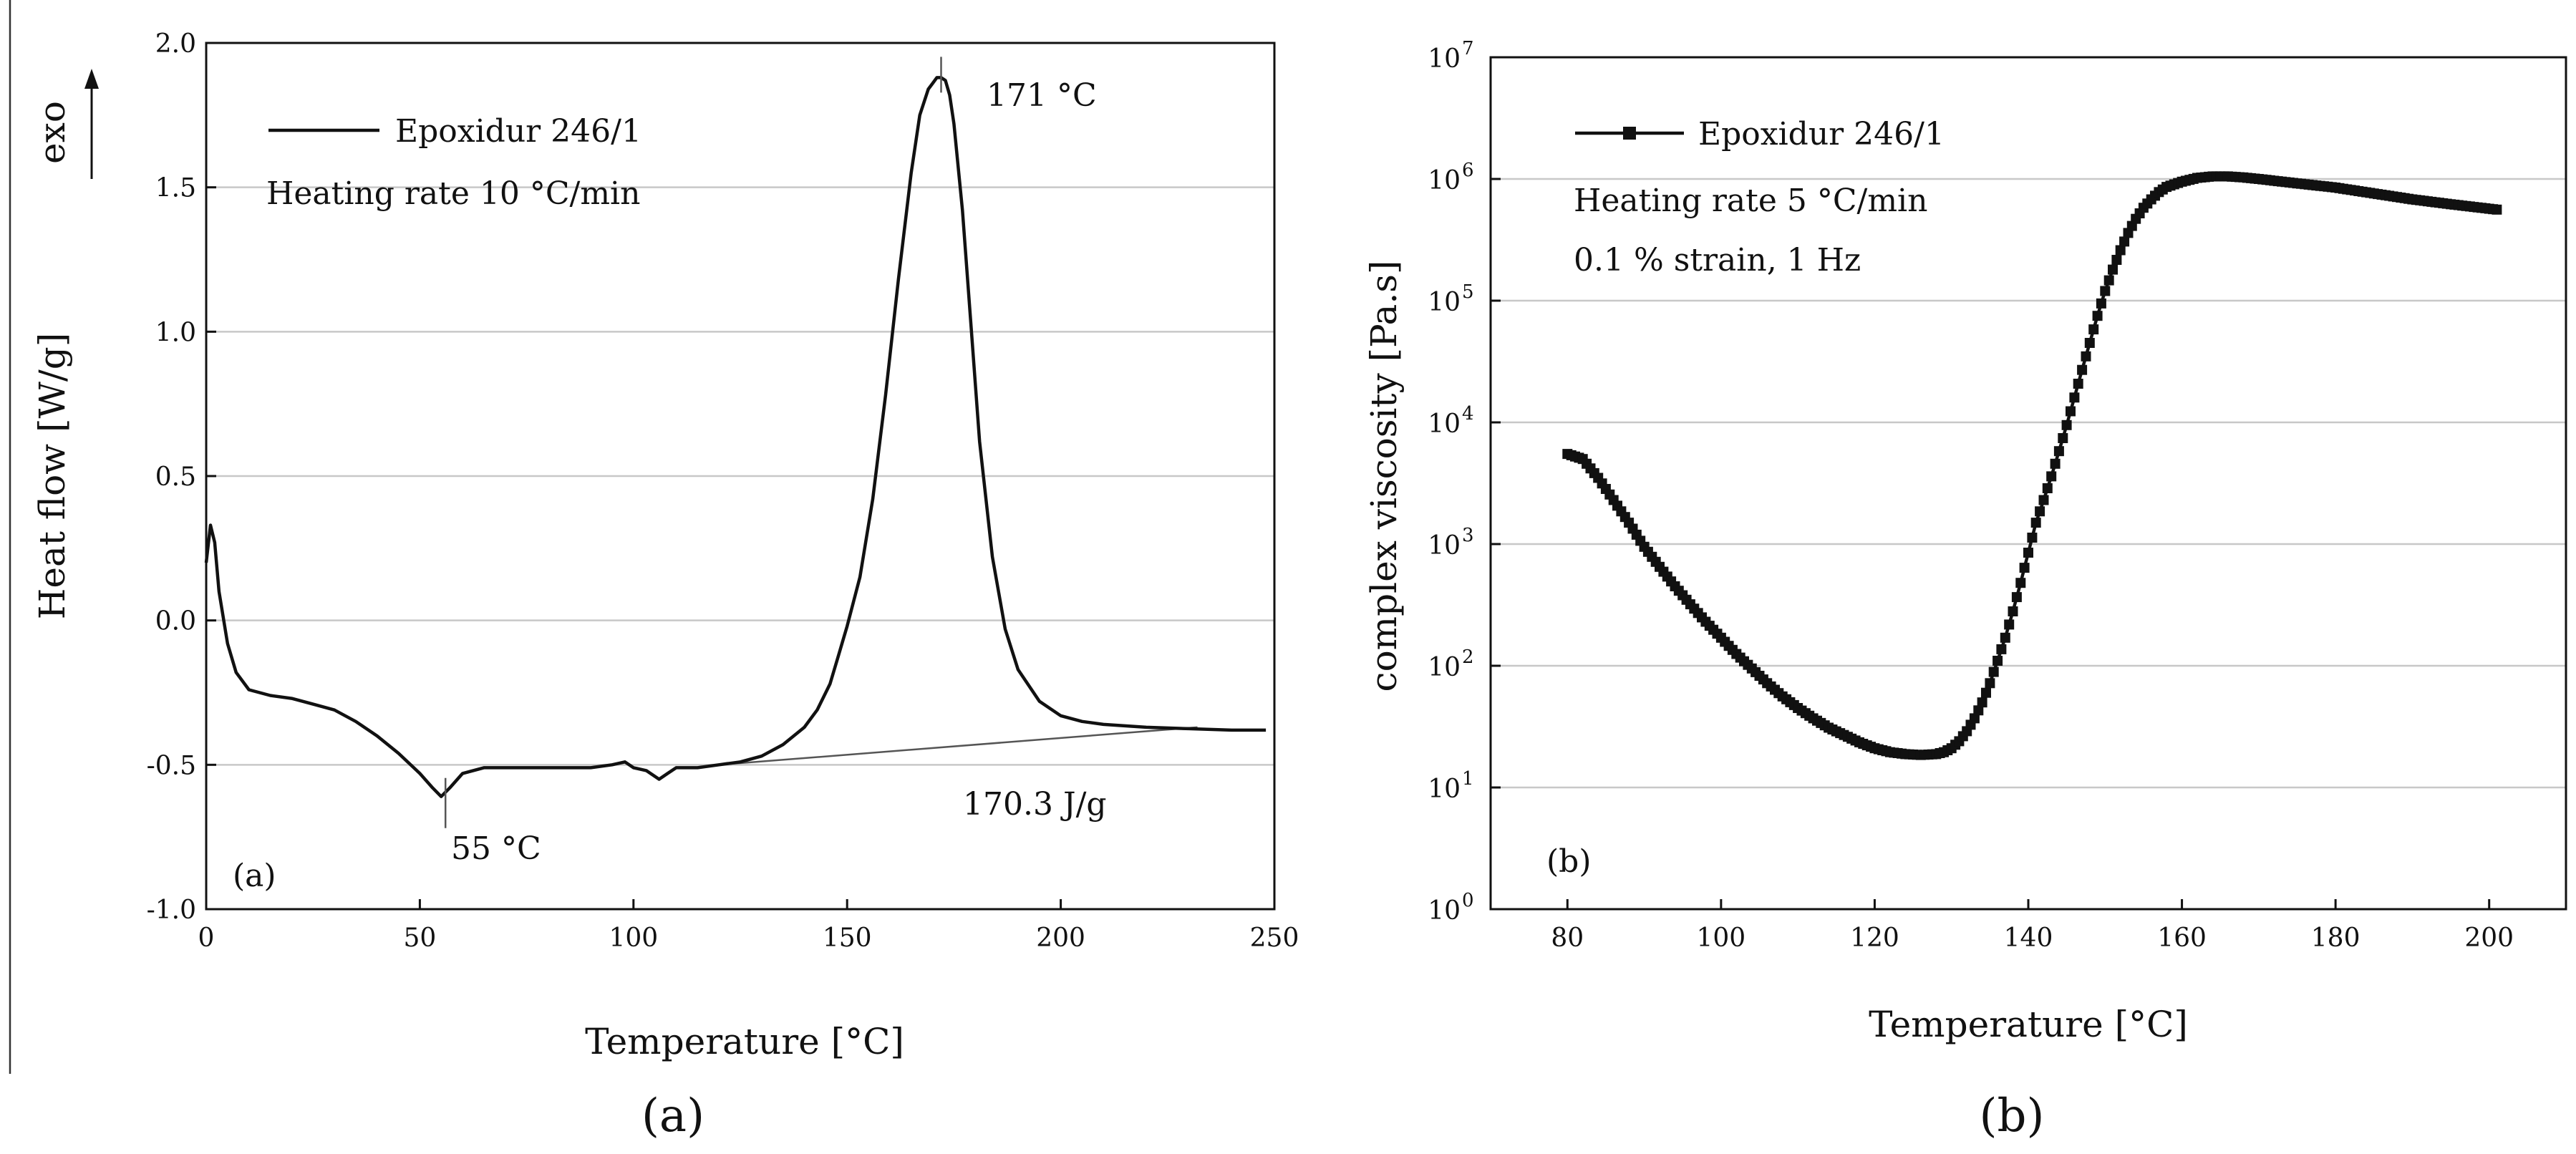  Describe the element at coordinates (1569, 861) in the screenshot. I see `b-panel-label: (b)` at that location.